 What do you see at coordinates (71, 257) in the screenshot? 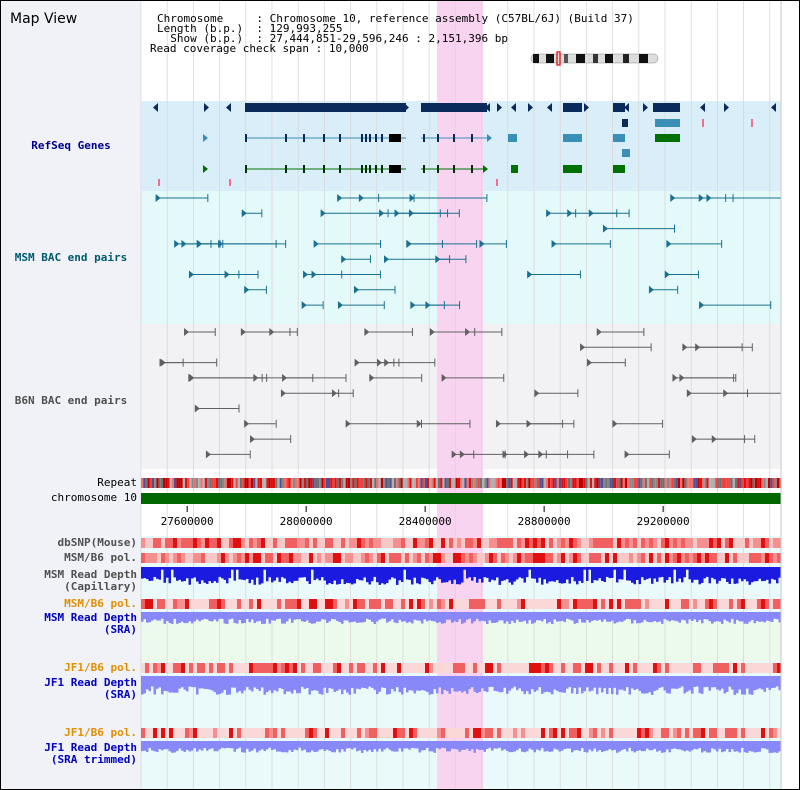
I see `track-label-msm-bac: MSM BAC end pairs` at bounding box center [71, 257].